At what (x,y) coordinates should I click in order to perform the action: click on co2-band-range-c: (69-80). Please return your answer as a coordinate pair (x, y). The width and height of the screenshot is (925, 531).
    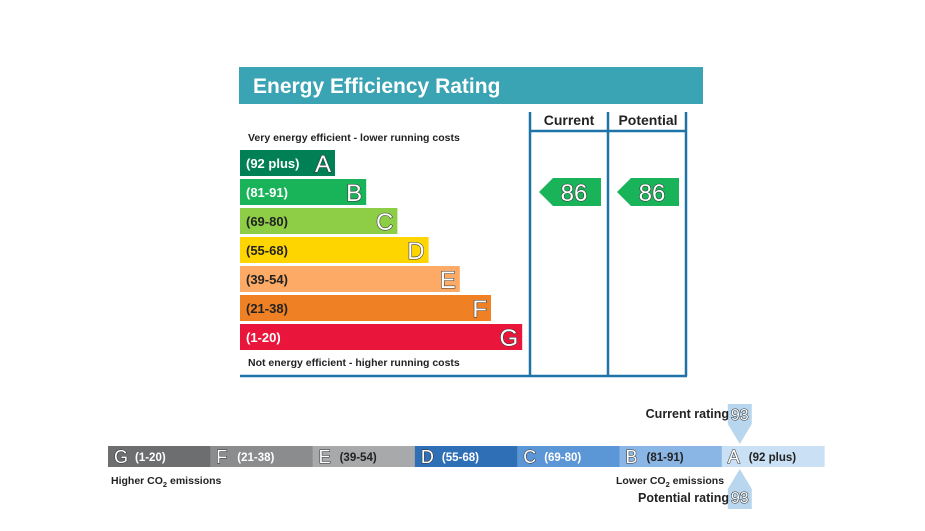
    Looking at the image, I should click on (562, 458).